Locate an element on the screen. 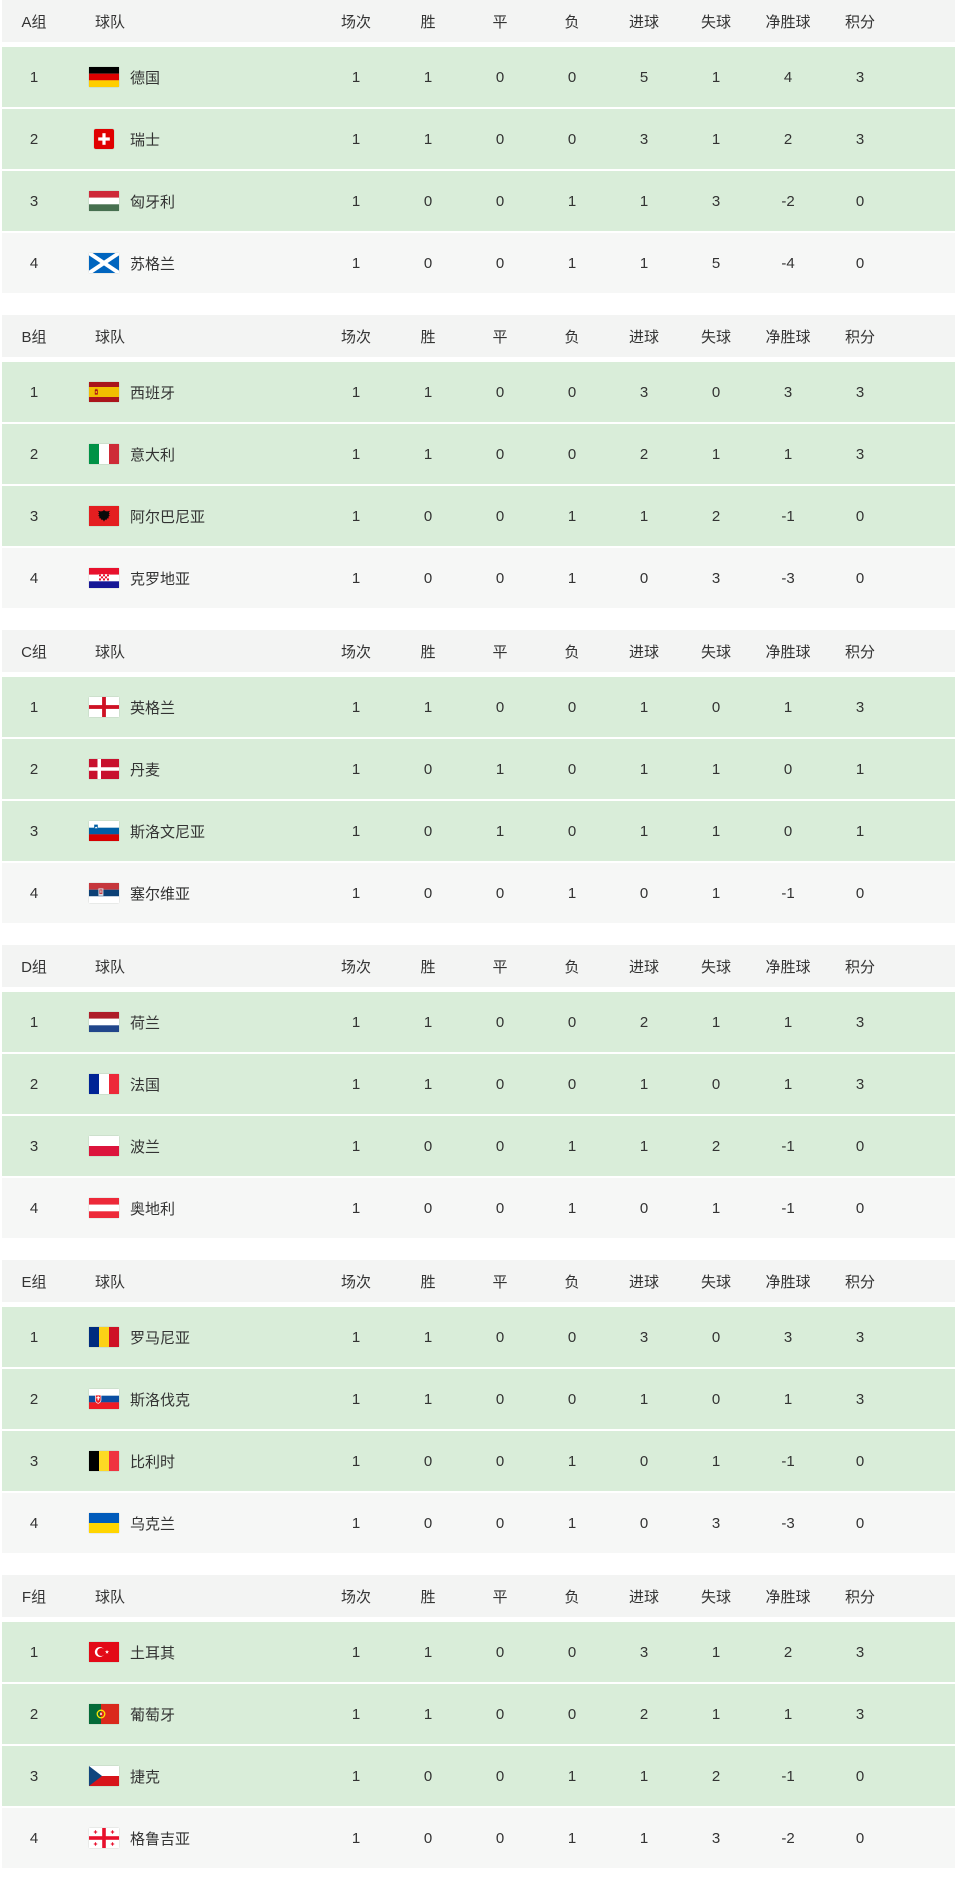 Image resolution: width=960 pixels, height=1890 pixels. team-column-header: 球队 is located at coordinates (110, 967).